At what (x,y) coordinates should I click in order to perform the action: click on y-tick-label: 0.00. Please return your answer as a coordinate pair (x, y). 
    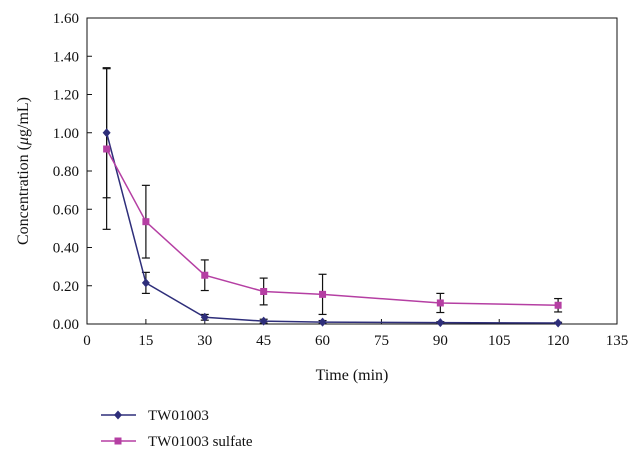
    Looking at the image, I should click on (66, 325).